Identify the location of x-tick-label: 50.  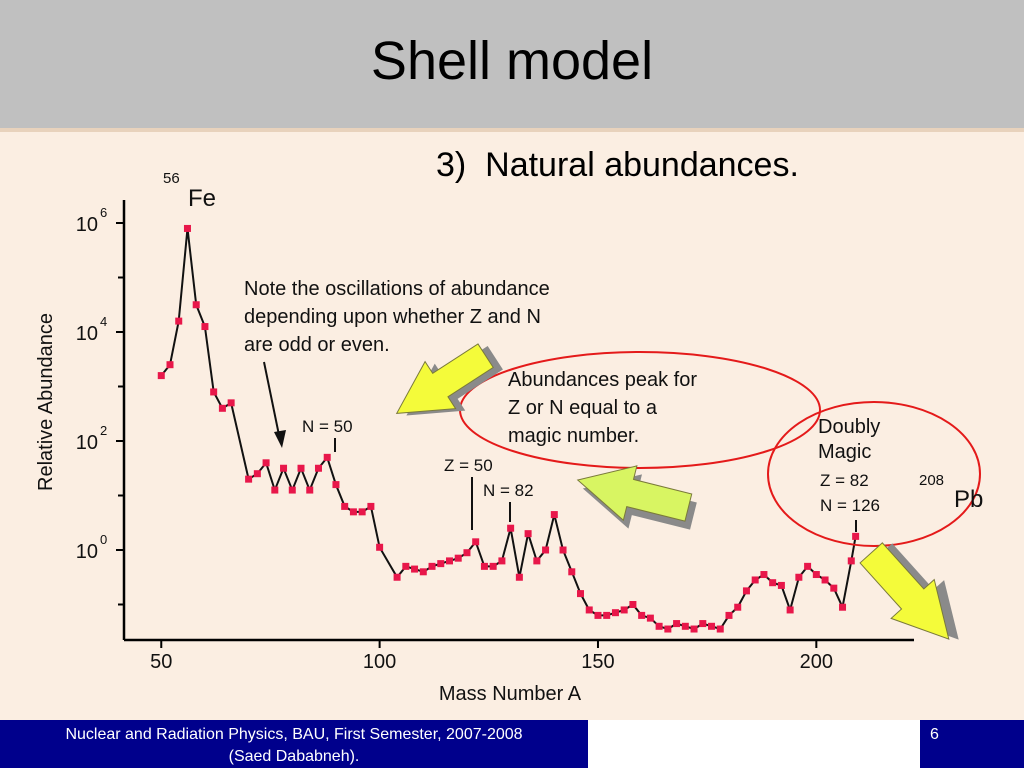
(161, 662).